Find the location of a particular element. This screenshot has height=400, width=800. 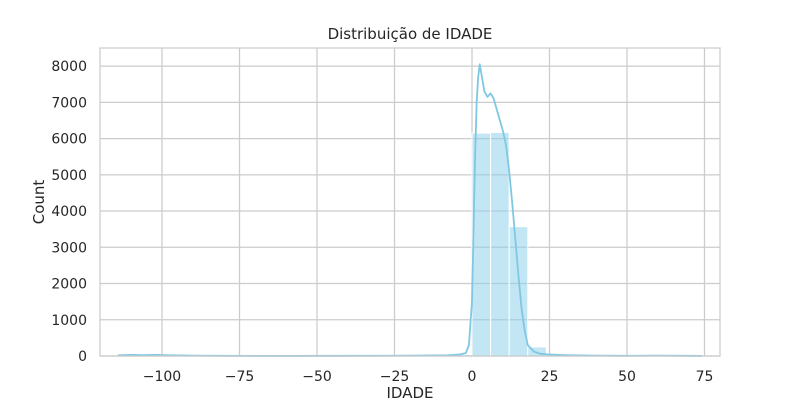

x-axis-label: IDADE is located at coordinates (410, 392).